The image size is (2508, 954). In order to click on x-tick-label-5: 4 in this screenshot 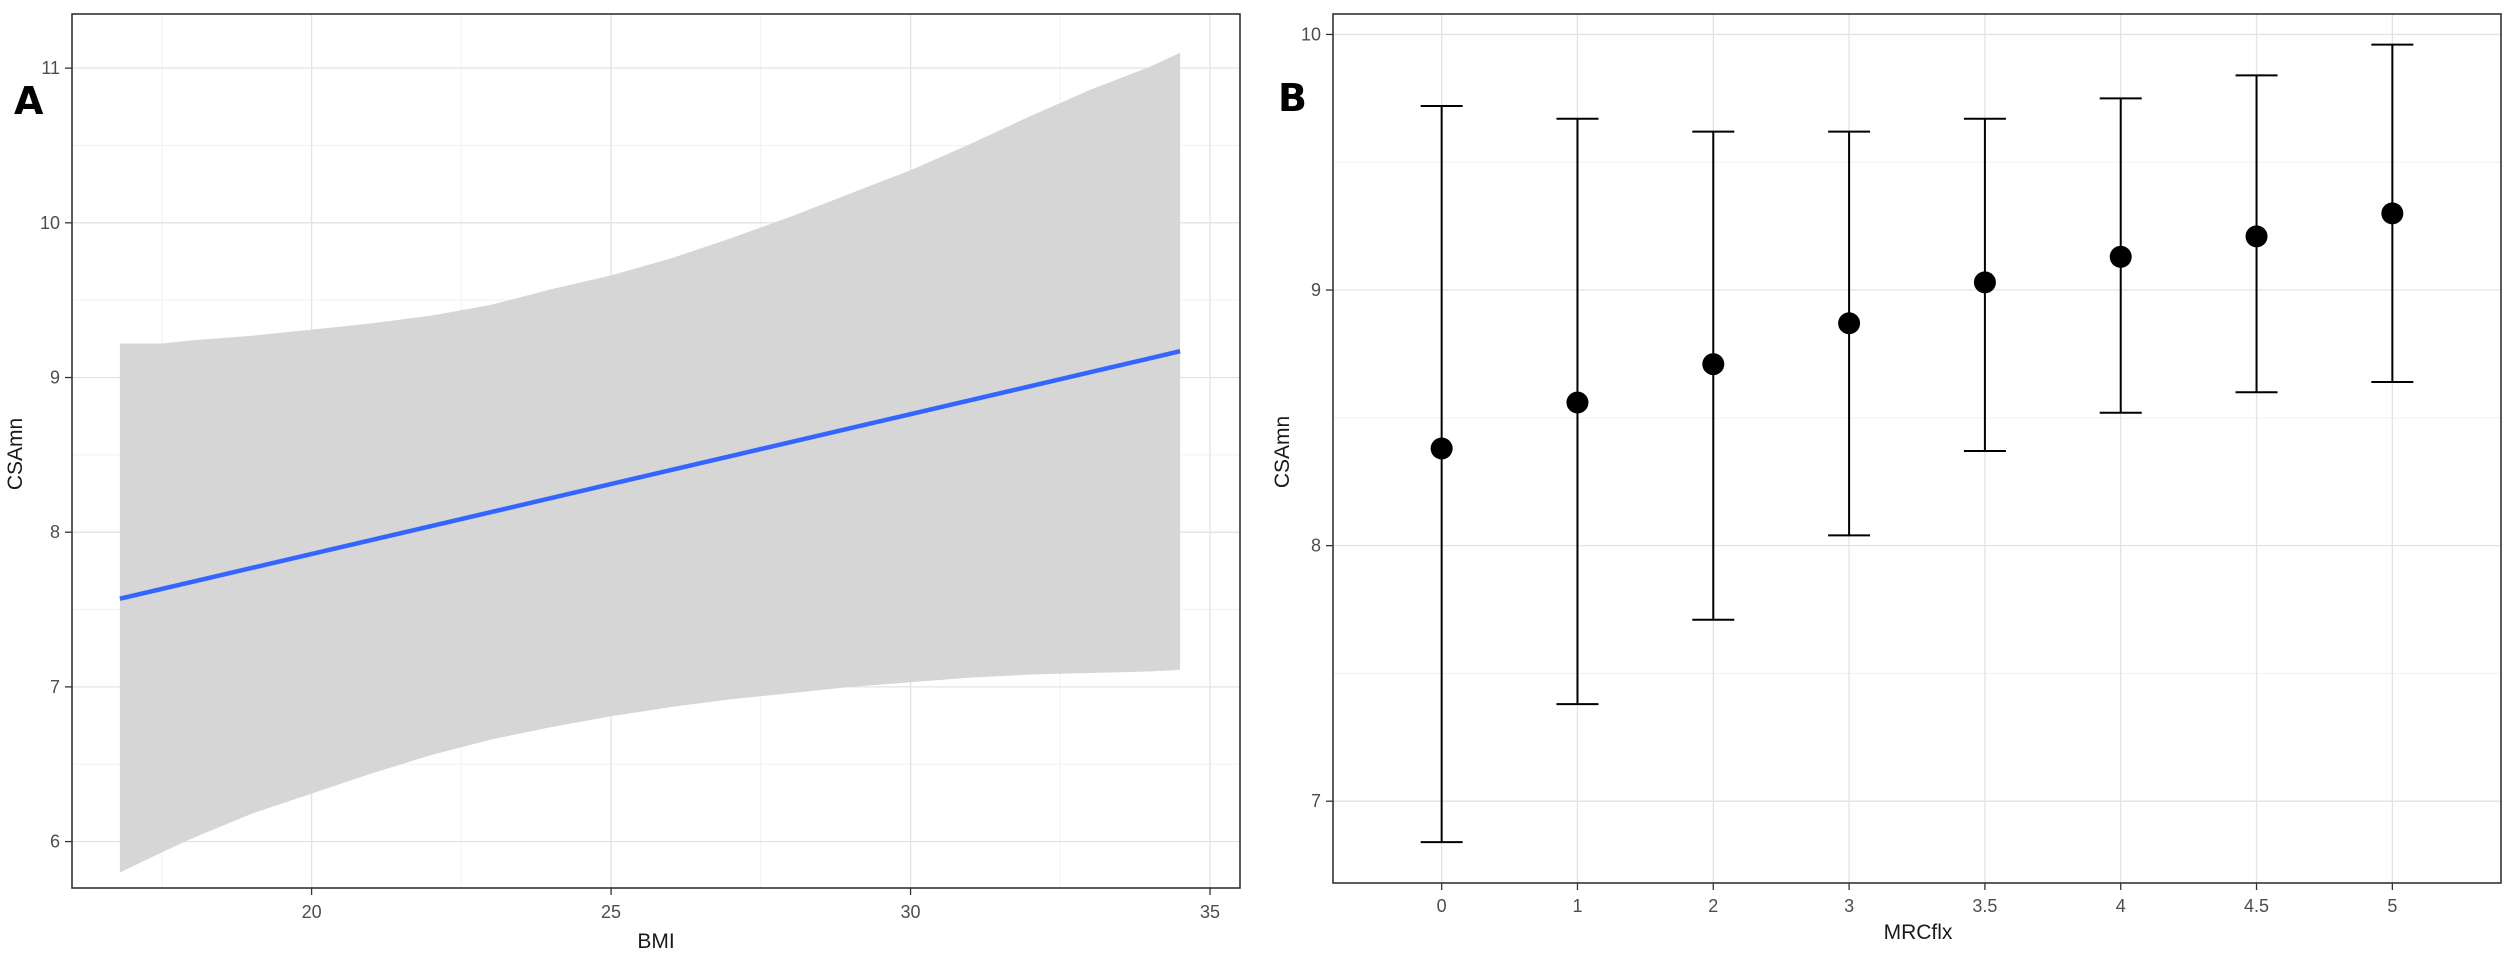, I will do `click(2121, 906)`.